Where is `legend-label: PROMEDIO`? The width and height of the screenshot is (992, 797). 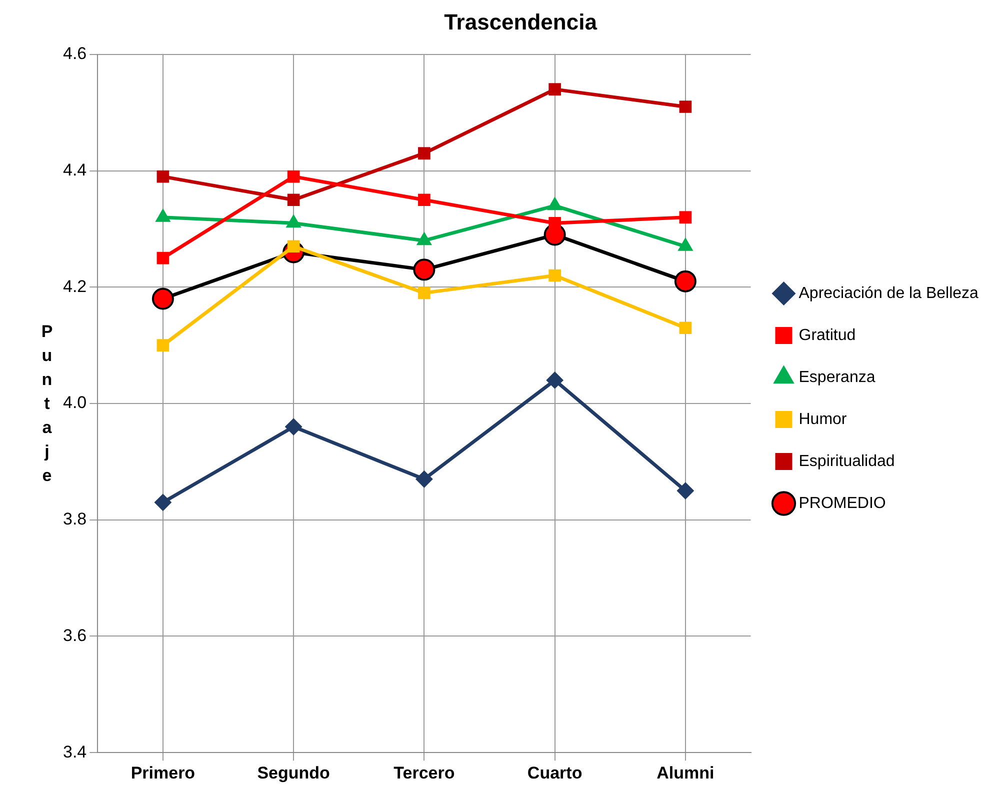 legend-label: PROMEDIO is located at coordinates (842, 503).